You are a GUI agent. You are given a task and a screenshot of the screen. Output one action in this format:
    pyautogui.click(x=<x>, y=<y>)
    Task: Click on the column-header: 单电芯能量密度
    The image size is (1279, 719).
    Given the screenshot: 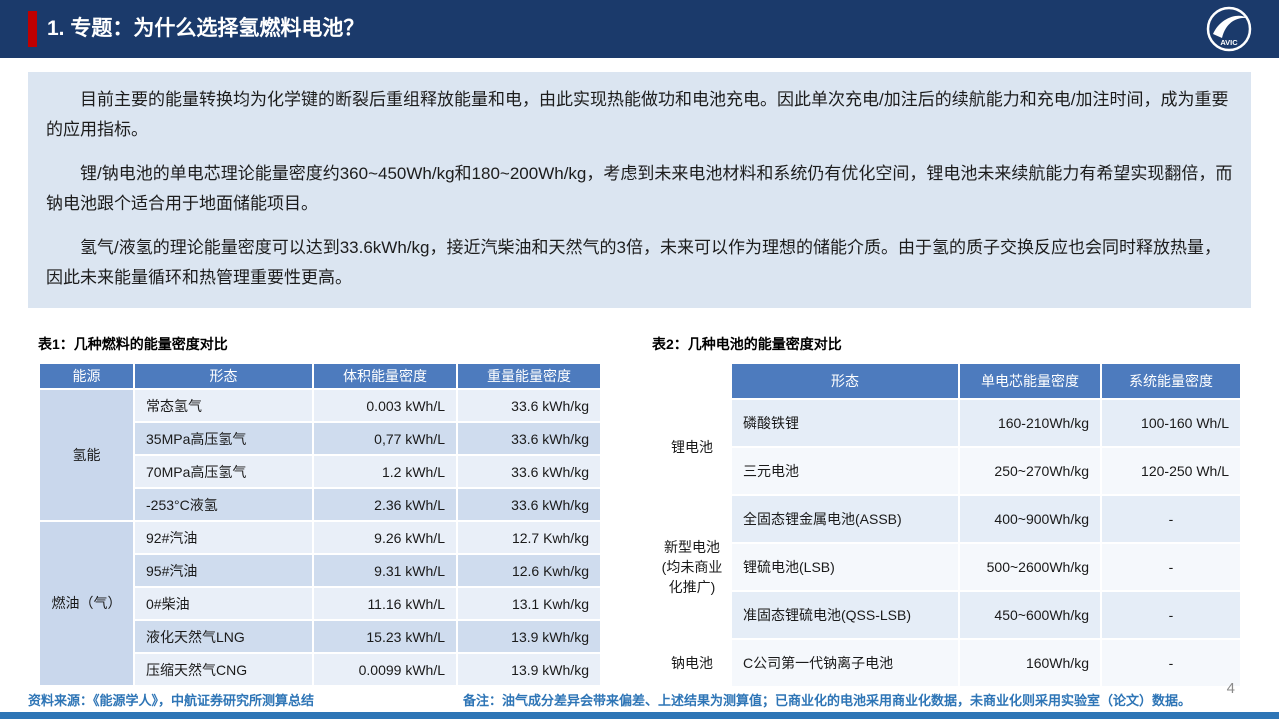 What is the action you would take?
    pyautogui.click(x=1030, y=381)
    